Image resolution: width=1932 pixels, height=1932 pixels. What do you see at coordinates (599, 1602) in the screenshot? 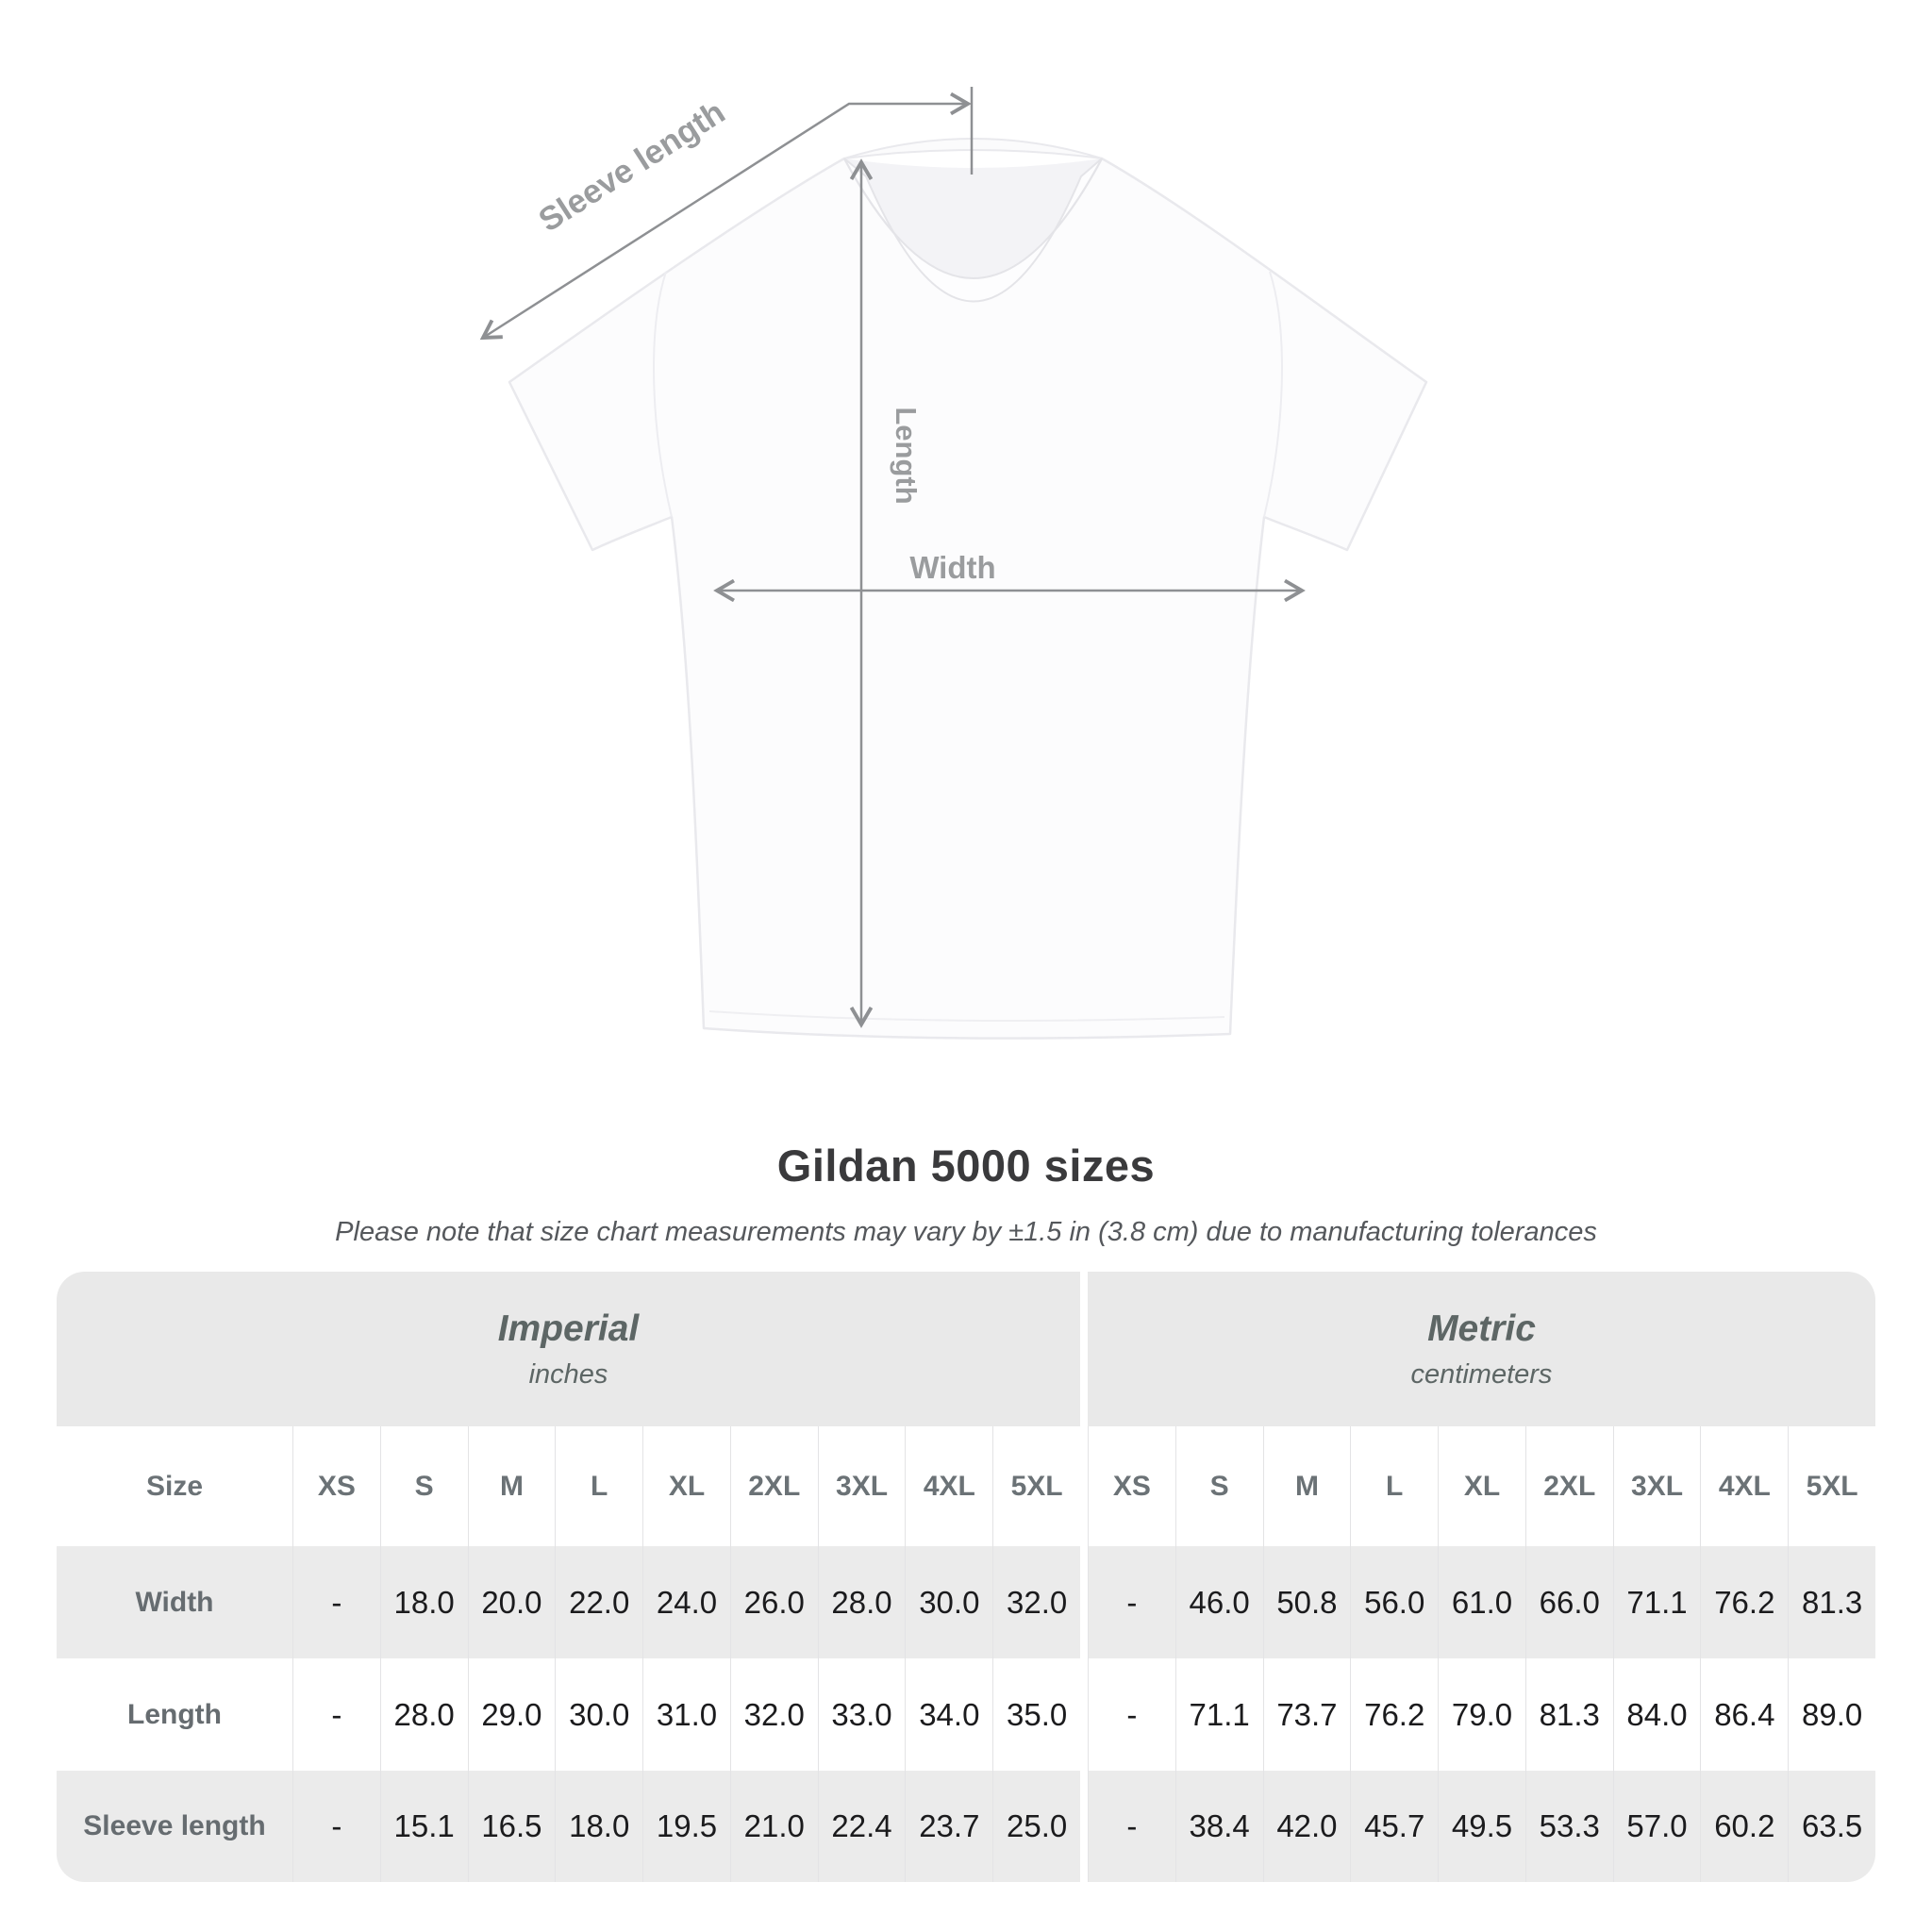
I see `cell: 22.0` at bounding box center [599, 1602].